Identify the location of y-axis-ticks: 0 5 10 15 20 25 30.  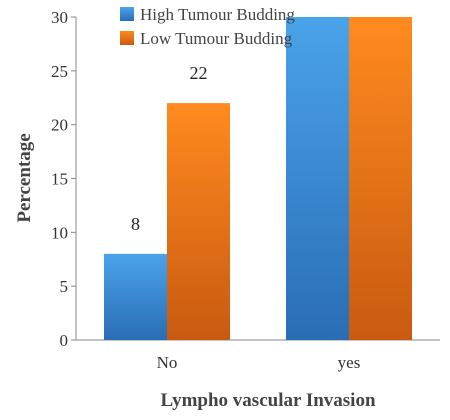
(63, 179).